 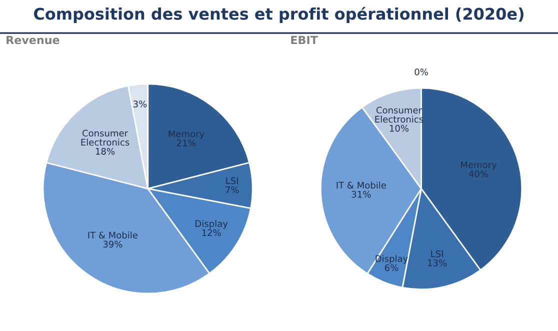 What do you see at coordinates (361, 194) in the screenshot?
I see `data-label: 31%` at bounding box center [361, 194].